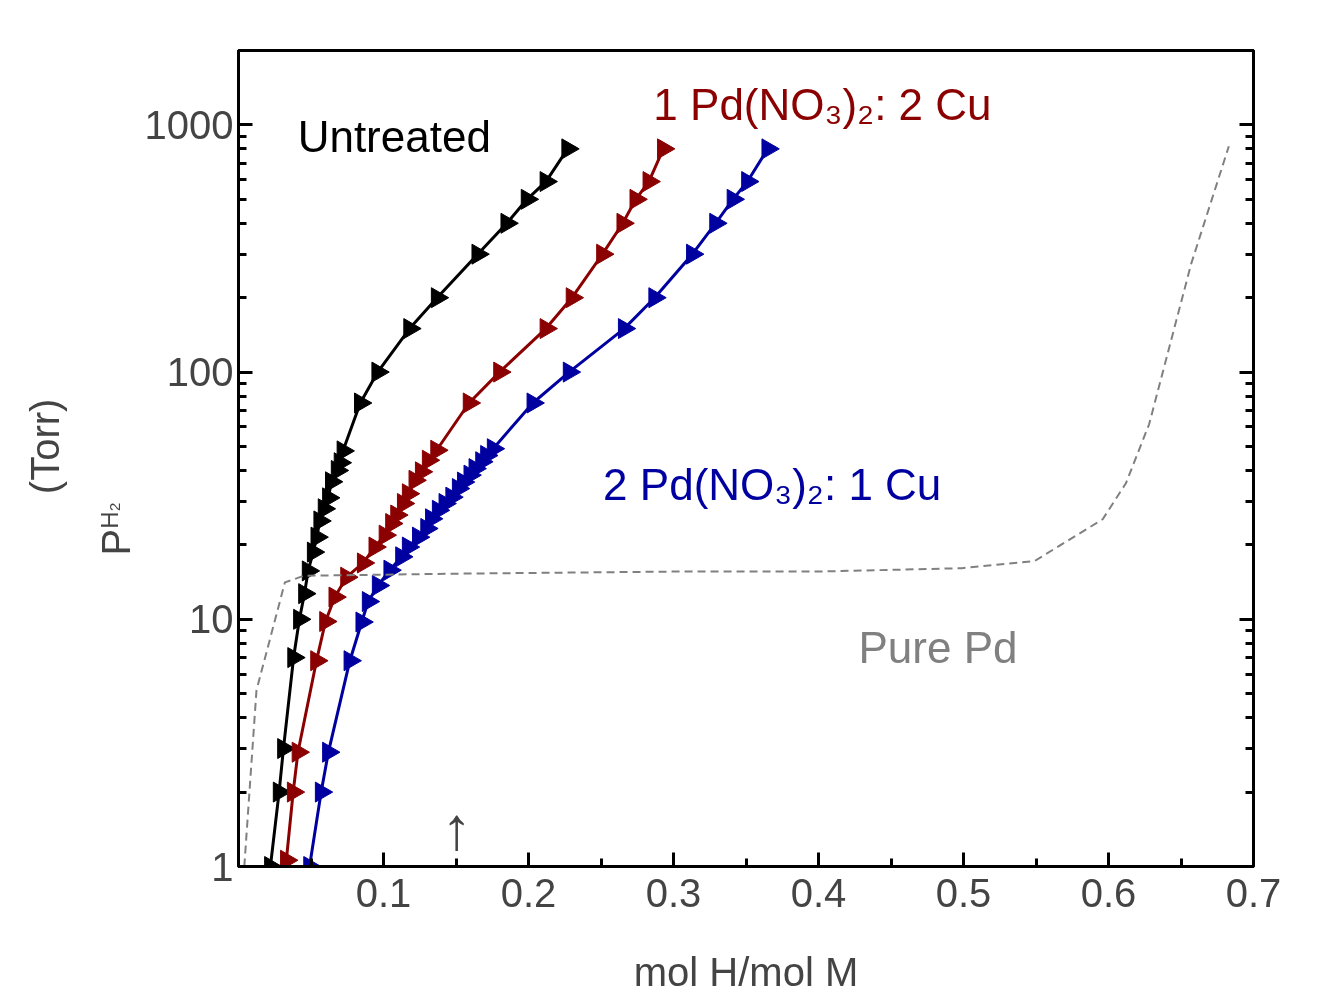  I want to click on series-label: Pure Pd, so click(938, 647).